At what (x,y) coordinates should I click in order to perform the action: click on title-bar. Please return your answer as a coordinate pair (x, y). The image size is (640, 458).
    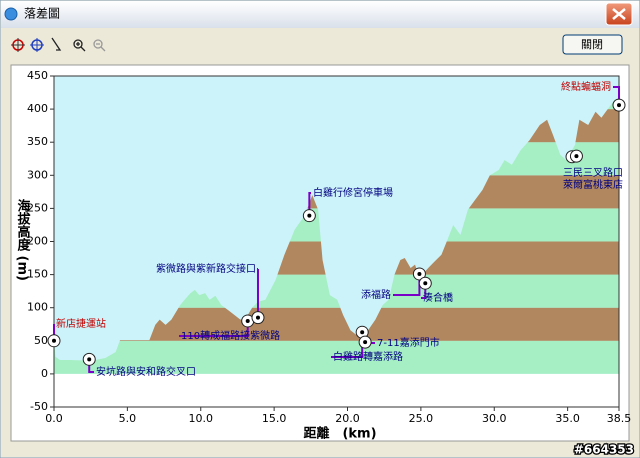
    Looking at the image, I should click on (320, 14).